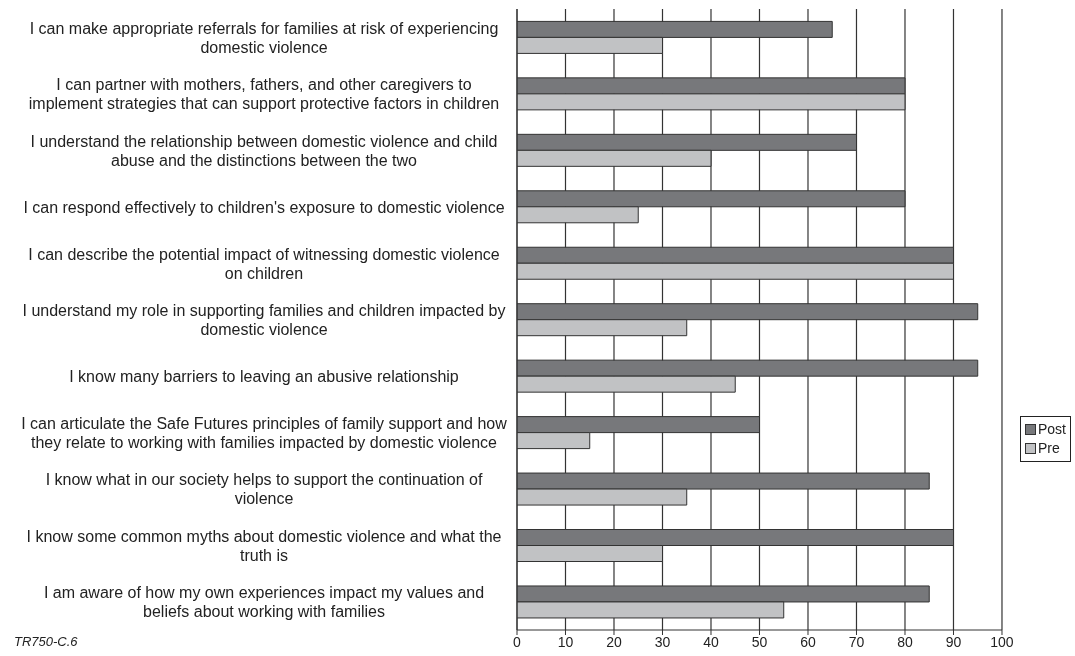 This screenshot has width=1075, height=656. Describe the element at coordinates (46, 641) in the screenshot. I see `text: TR750-C.6` at that location.